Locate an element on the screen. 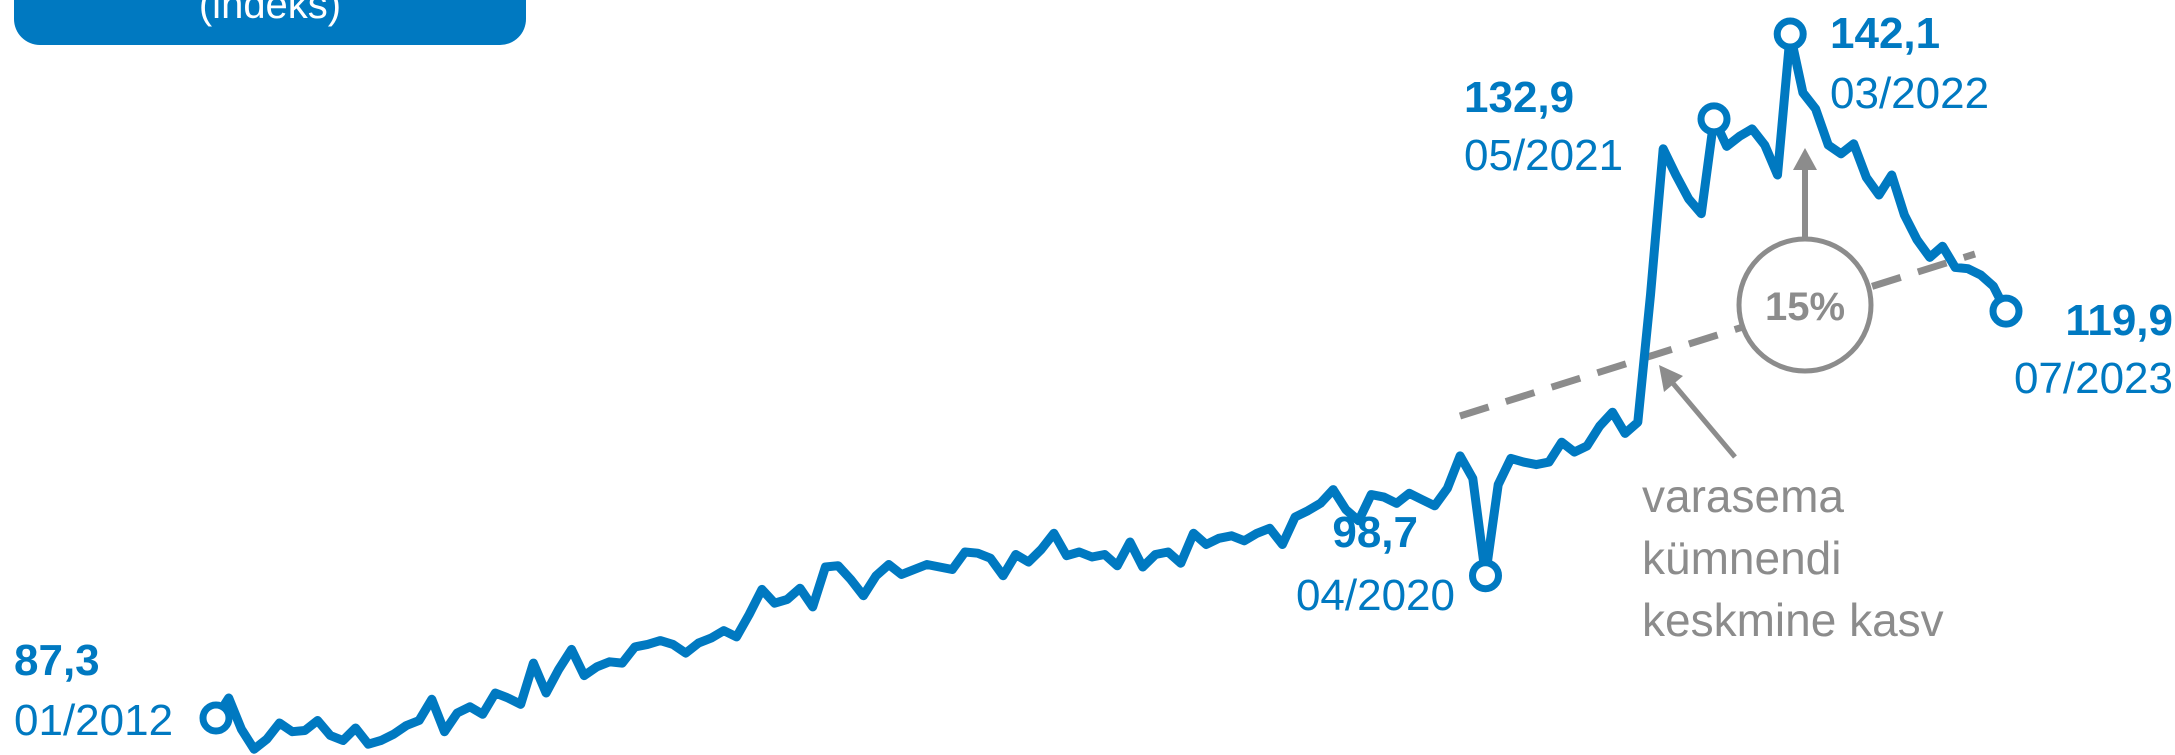  index-badge: (indeks) is located at coordinates (270, 22).